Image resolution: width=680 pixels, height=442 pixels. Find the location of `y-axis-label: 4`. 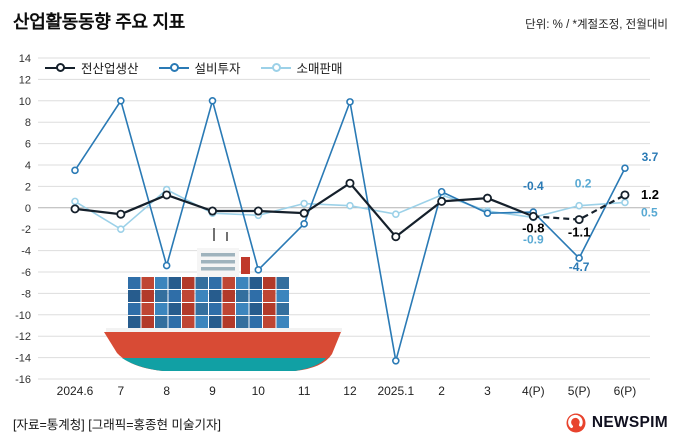

y-axis-label: 4 is located at coordinates (28, 166).